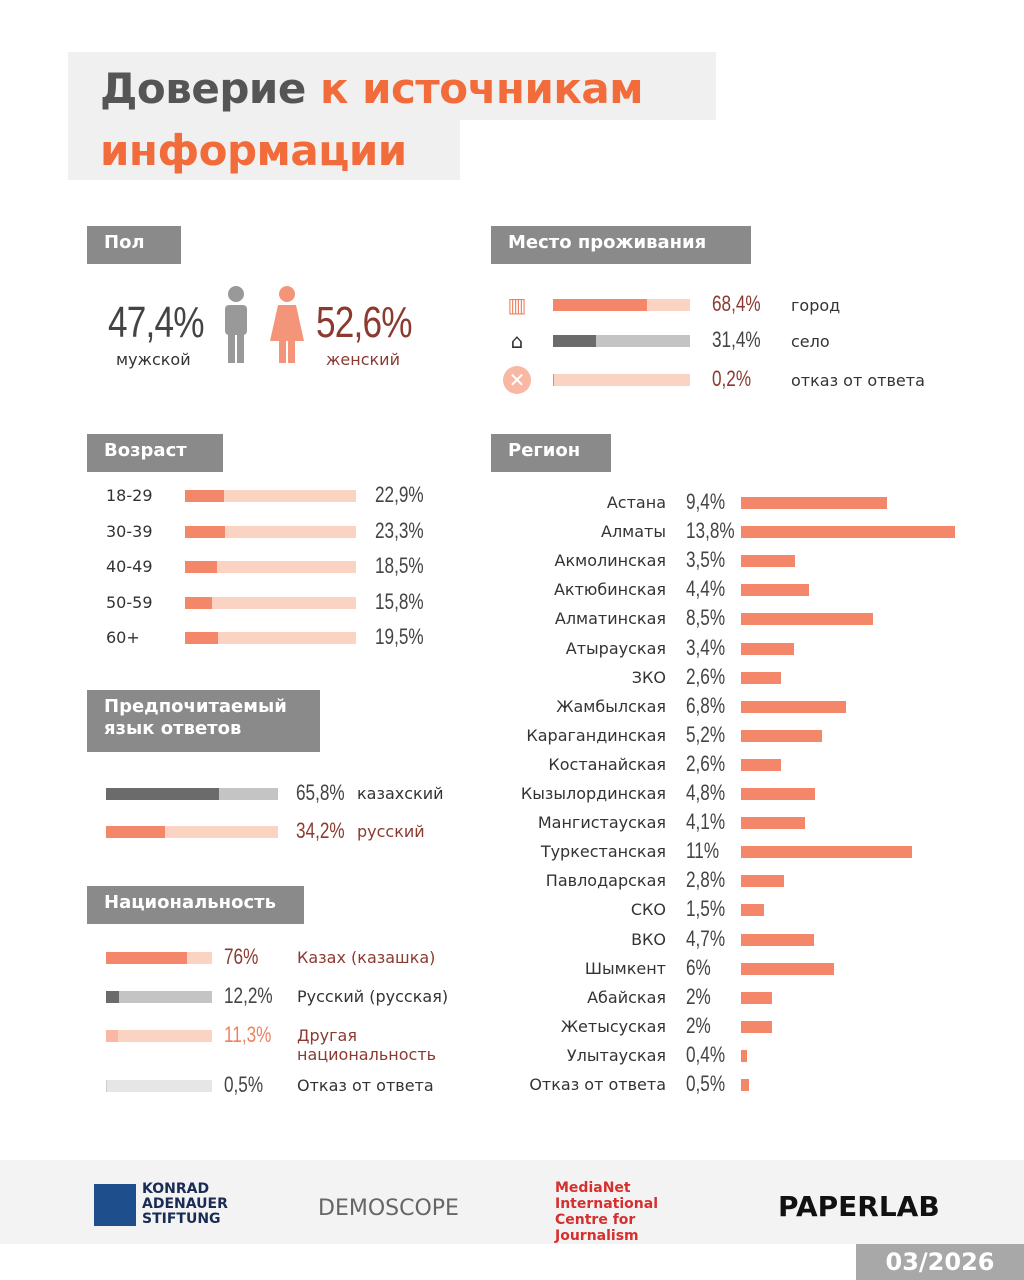 The width and height of the screenshot is (1024, 1280). Describe the element at coordinates (153, 359) in the screenshot. I see `male-label: мужской` at that location.